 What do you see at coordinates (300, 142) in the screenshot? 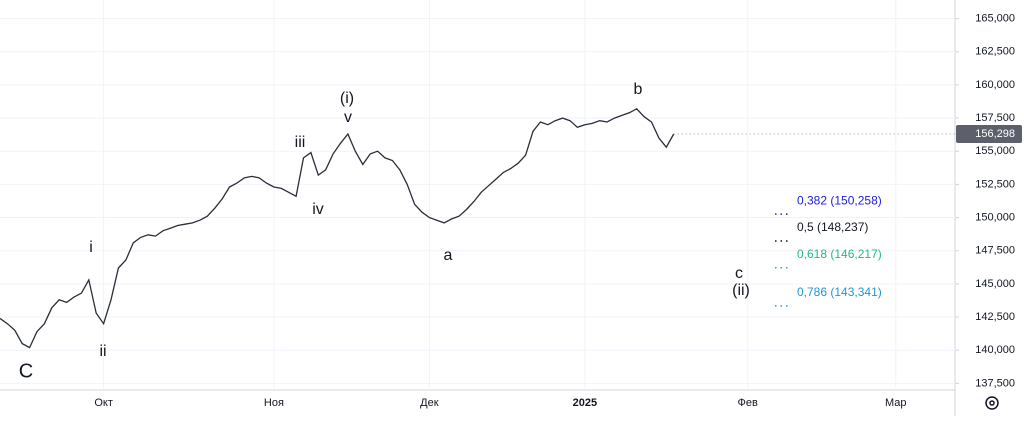
I see `wave-label: iii` at bounding box center [300, 142].